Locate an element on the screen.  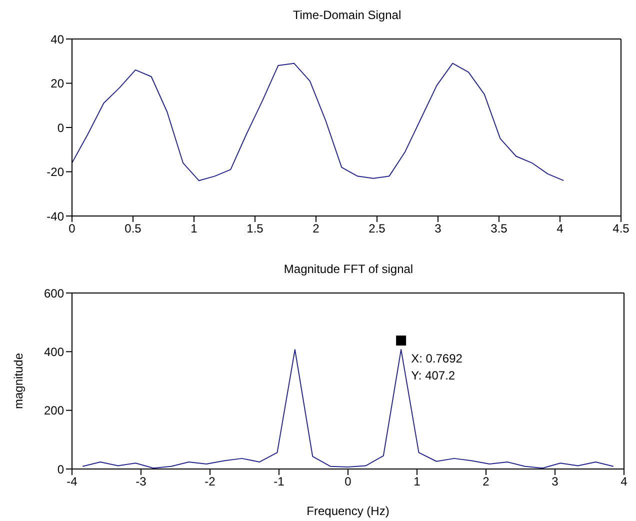
chart-title: Magnitude FFT of signal is located at coordinates (348, 269).